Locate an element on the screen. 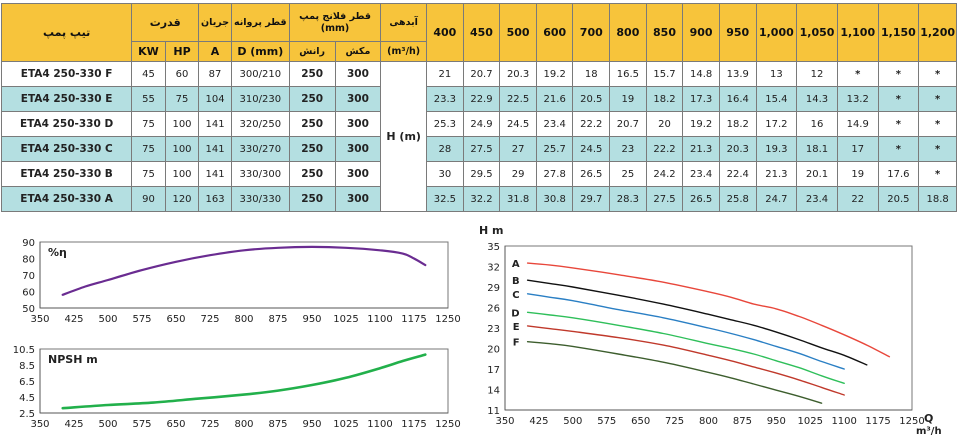 Image resolution: width=959 pixels, height=442 pixels. header-dmm: D (mm) is located at coordinates (260, 51).